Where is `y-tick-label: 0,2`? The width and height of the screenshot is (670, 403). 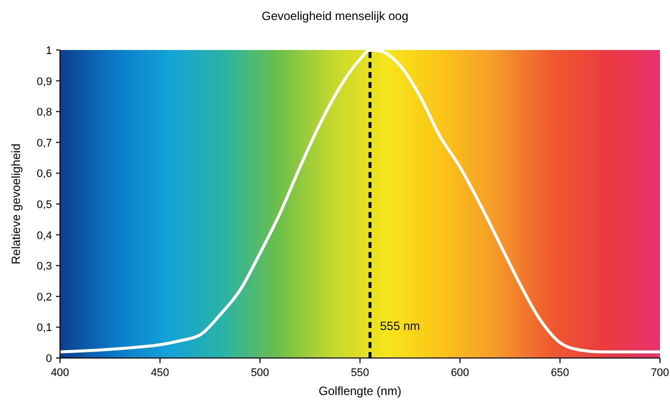
y-tick-label: 0,2 is located at coordinates (44, 297).